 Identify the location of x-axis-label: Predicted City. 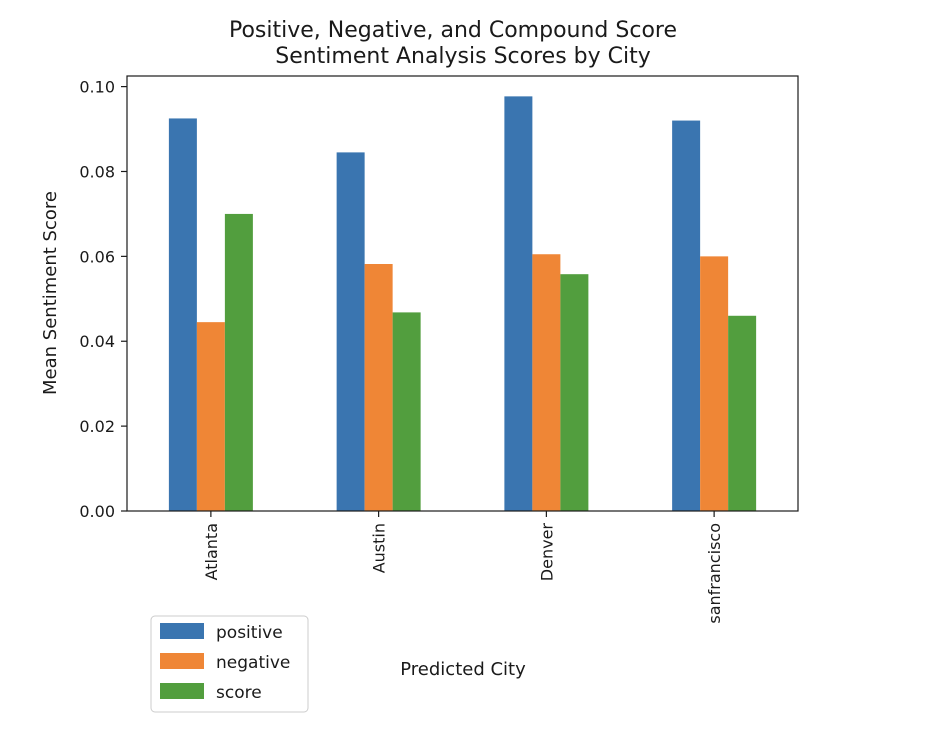
(463, 669).